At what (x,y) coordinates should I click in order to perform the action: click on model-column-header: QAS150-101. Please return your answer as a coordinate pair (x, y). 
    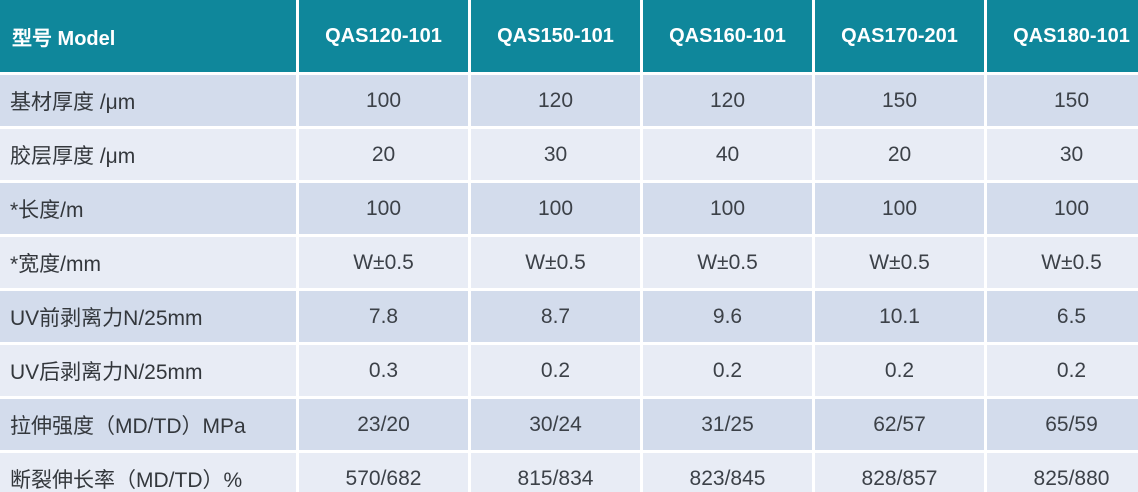
    Looking at the image, I should click on (555, 36).